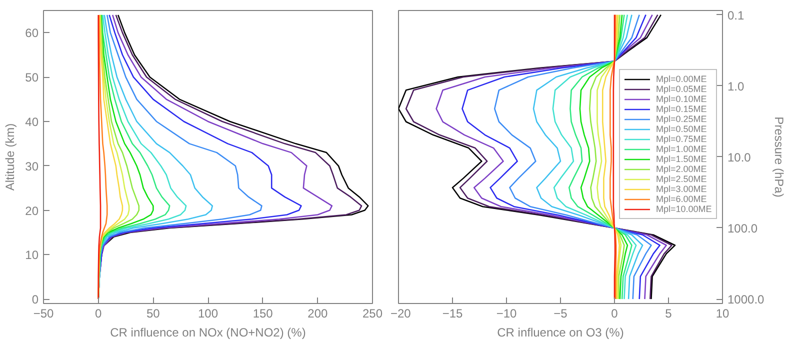 This screenshot has width=789, height=345. What do you see at coordinates (32, 255) in the screenshot?
I see `y-tick-label: 10` at bounding box center [32, 255].